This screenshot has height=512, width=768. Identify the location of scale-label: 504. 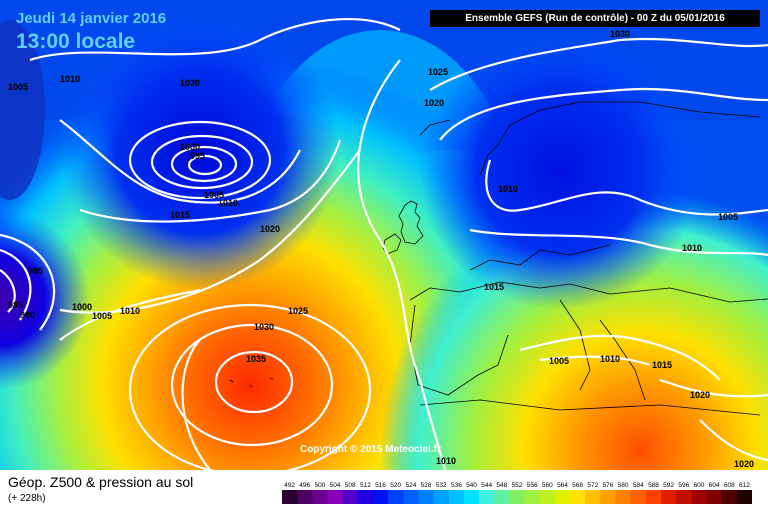
(335, 485).